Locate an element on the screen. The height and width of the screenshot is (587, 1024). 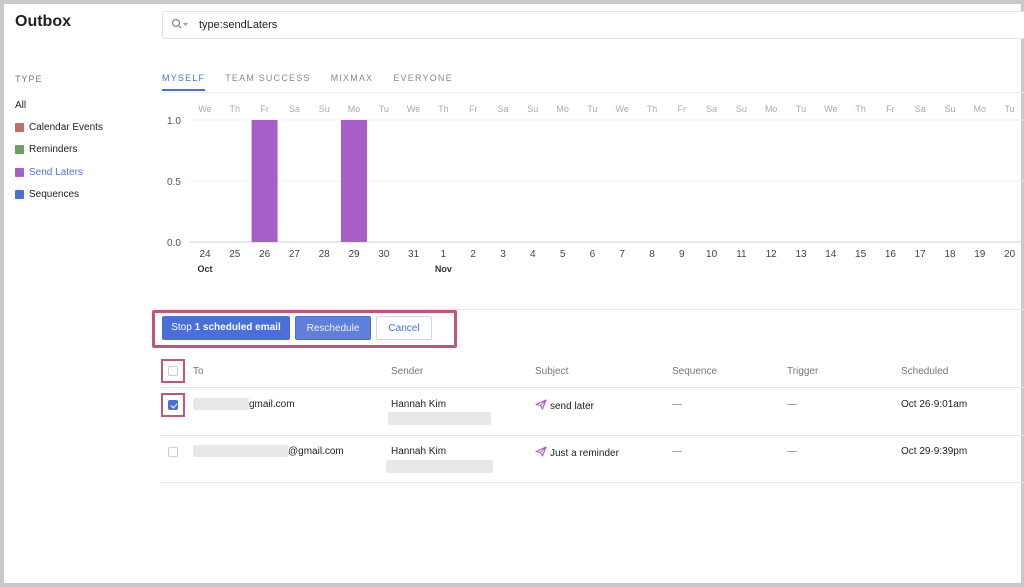
reschedule-button: Reschedule is located at coordinates (333, 328).